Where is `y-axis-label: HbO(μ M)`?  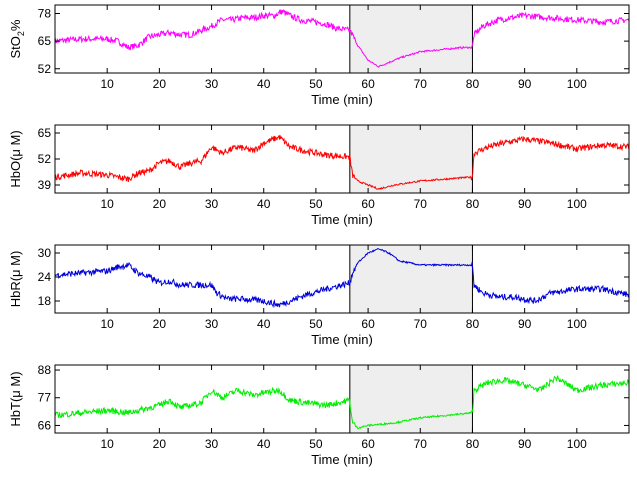 y-axis-label: HbO(μ M) is located at coordinates (15, 158).